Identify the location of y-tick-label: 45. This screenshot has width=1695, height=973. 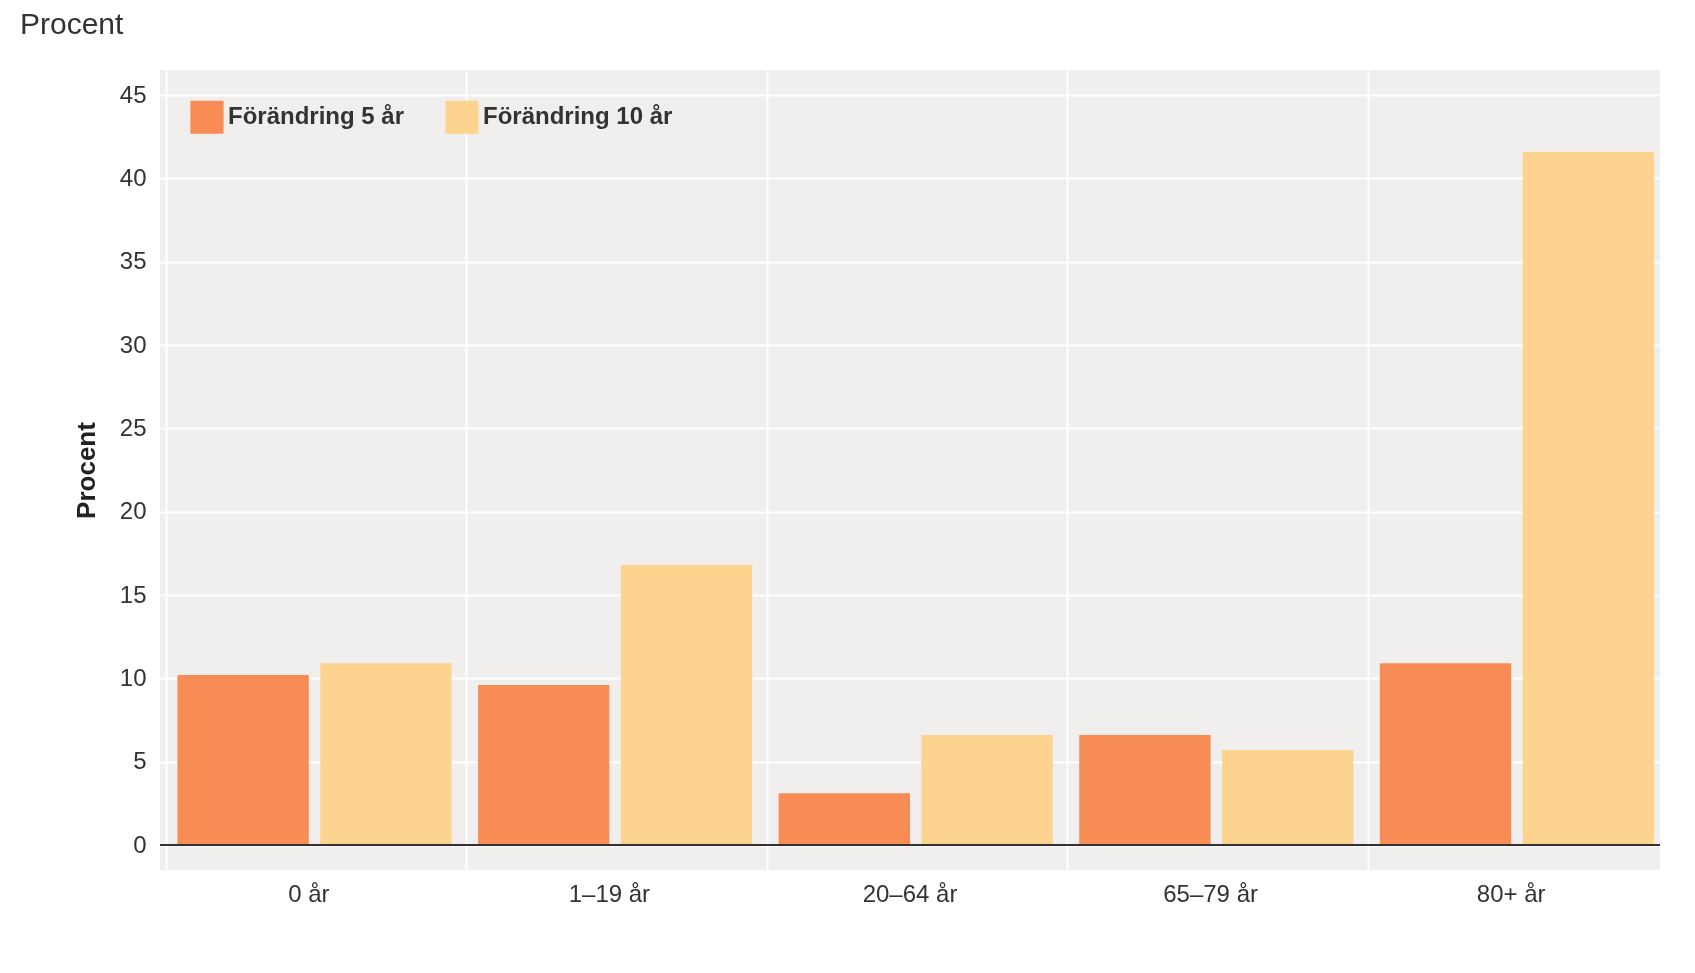
(133, 94).